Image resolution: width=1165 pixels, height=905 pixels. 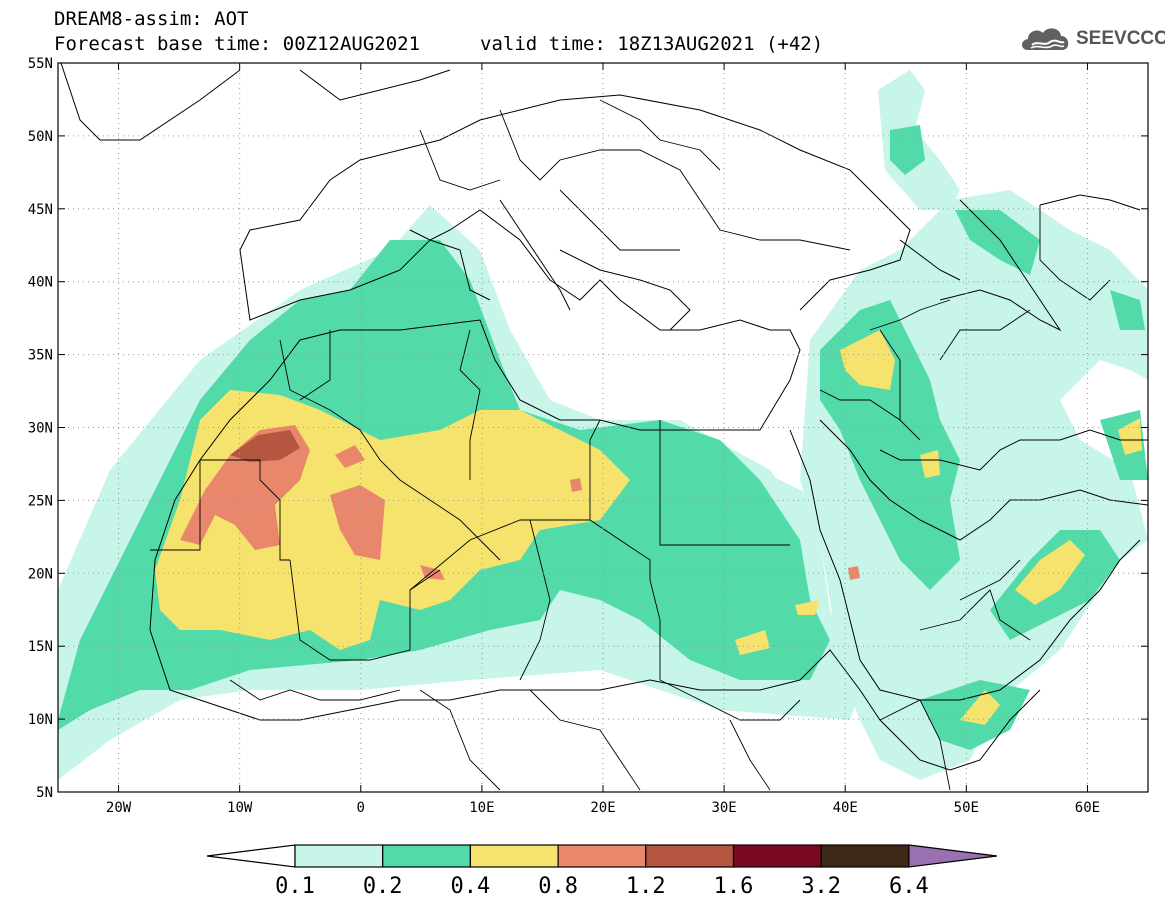 What do you see at coordinates (952, 856) in the screenshot?
I see `colorbar-high-arrow` at bounding box center [952, 856].